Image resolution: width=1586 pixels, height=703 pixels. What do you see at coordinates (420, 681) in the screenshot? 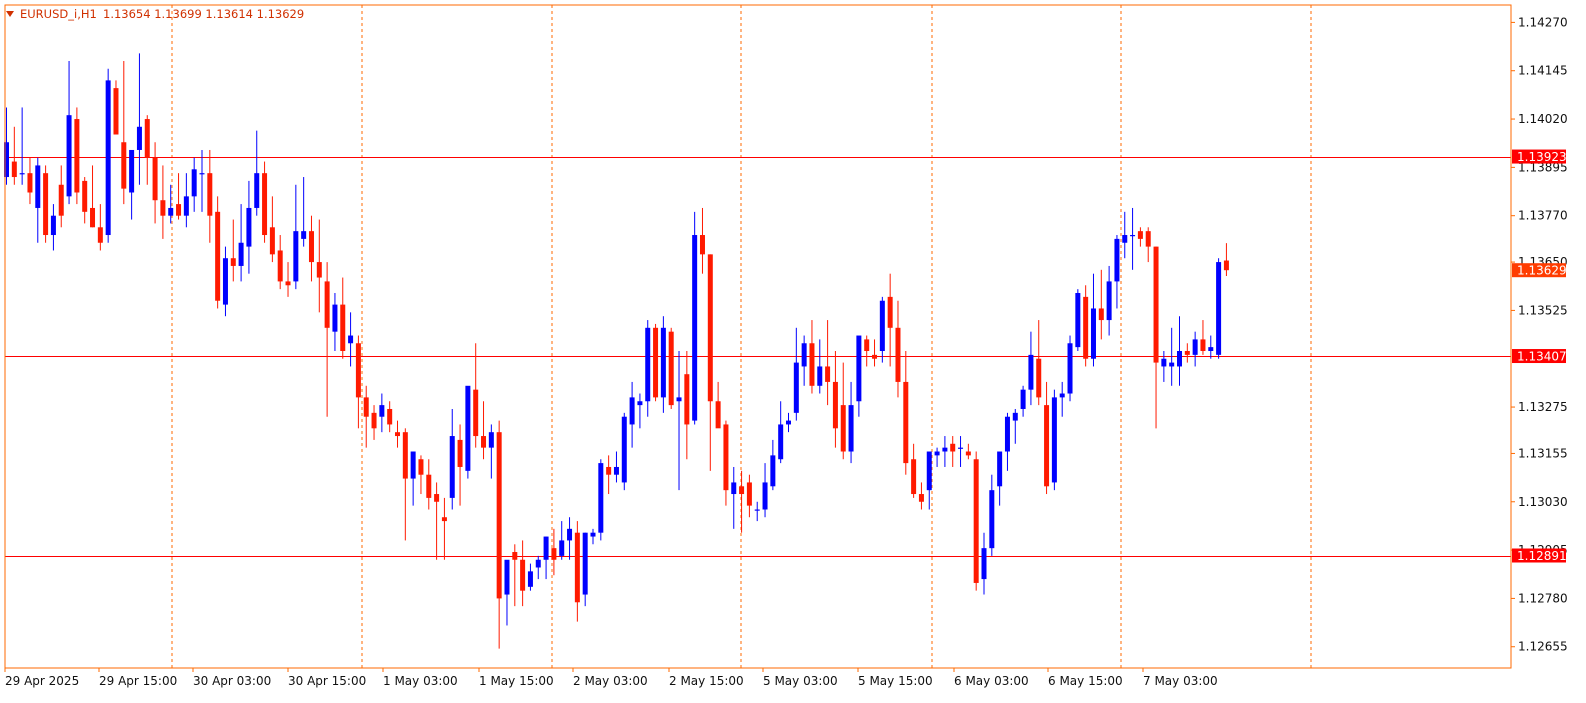
I see `time-tick-label: 1 May 03:00` at bounding box center [420, 681].